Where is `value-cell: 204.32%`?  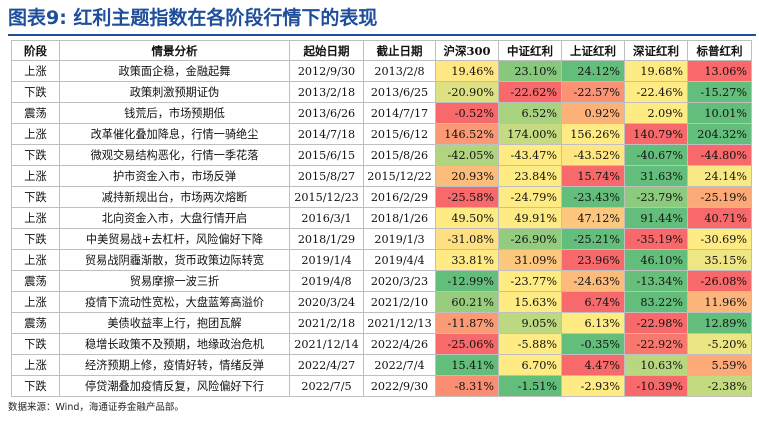
value-cell: 204.32% is located at coordinates (719, 134).